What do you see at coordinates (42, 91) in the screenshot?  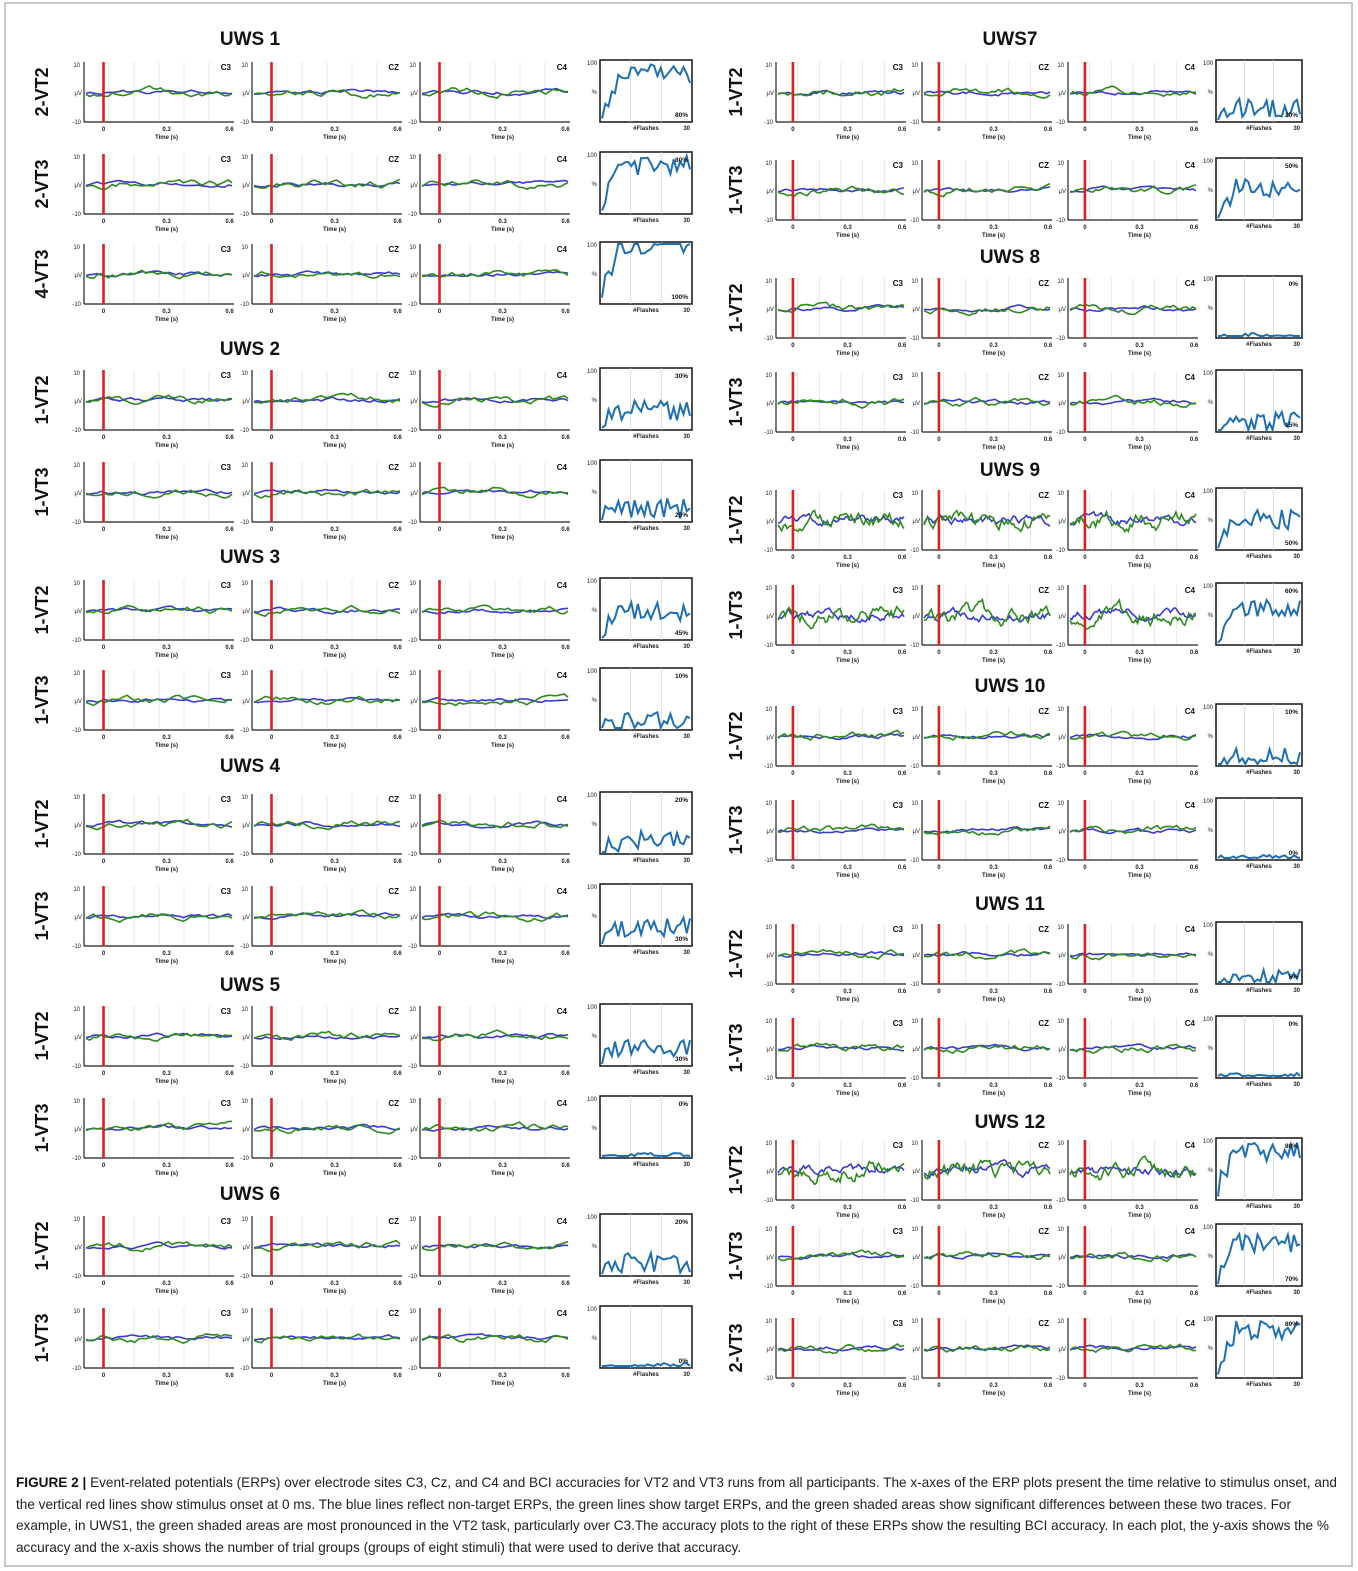 I see `run-label: 2-VT2` at bounding box center [42, 91].